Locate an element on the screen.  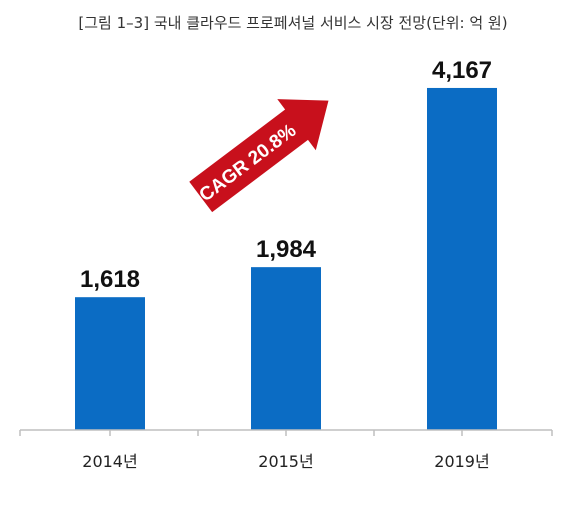
x-tick-label-0: 2014년 is located at coordinates (109, 461).